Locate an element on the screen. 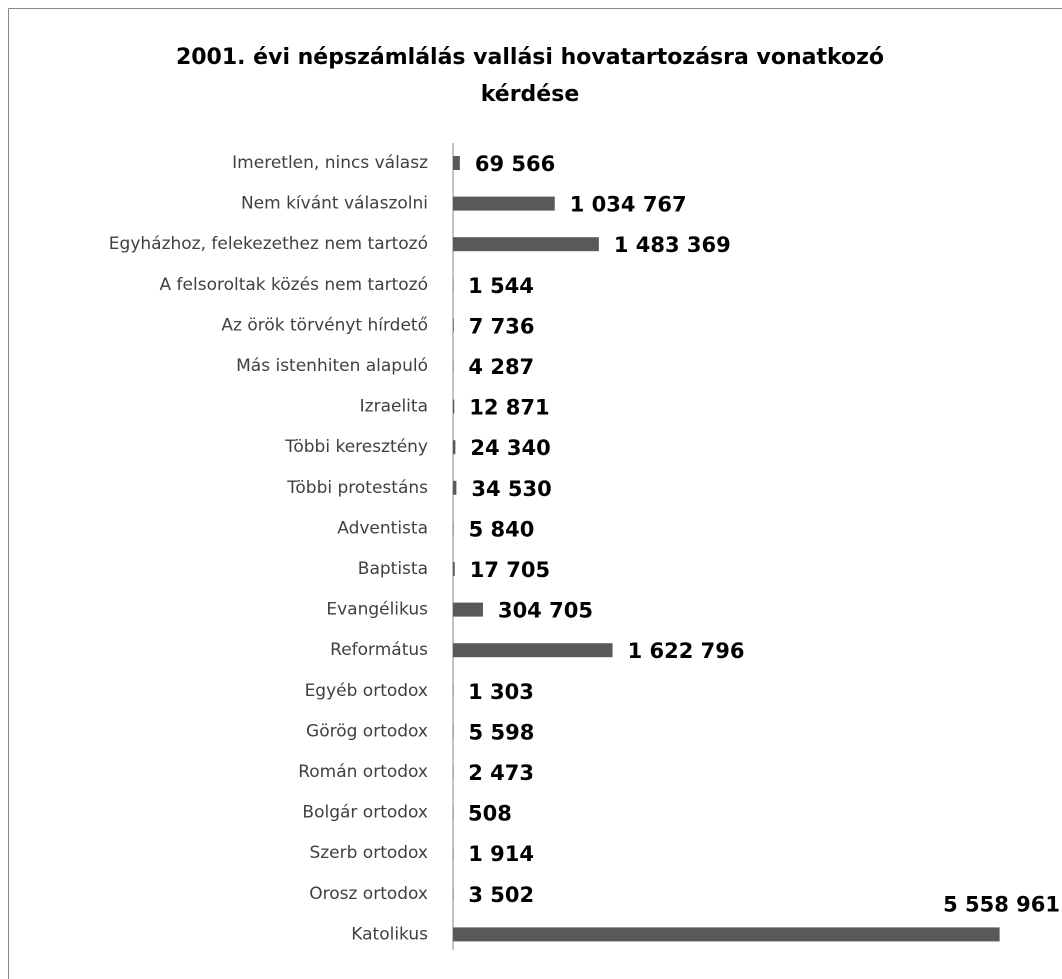  data-label: 17 705 is located at coordinates (510, 570).